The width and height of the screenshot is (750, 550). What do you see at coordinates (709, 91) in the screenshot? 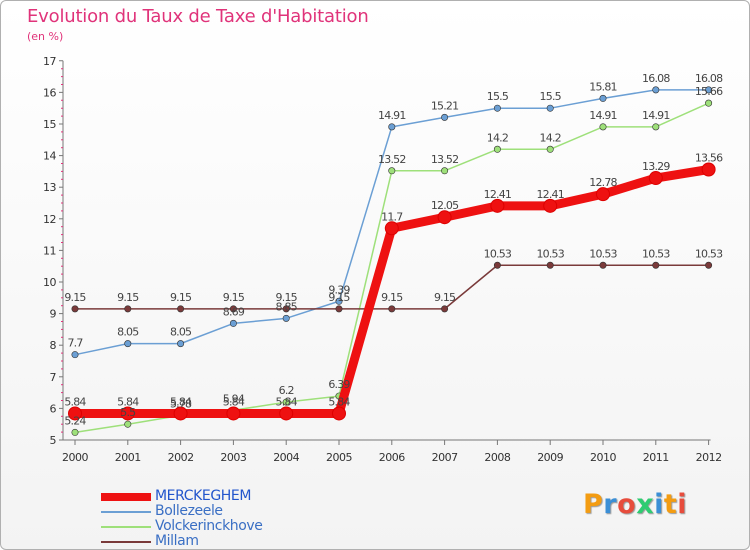
I see `data-label-volckerinckhove: 15.66` at bounding box center [709, 91].